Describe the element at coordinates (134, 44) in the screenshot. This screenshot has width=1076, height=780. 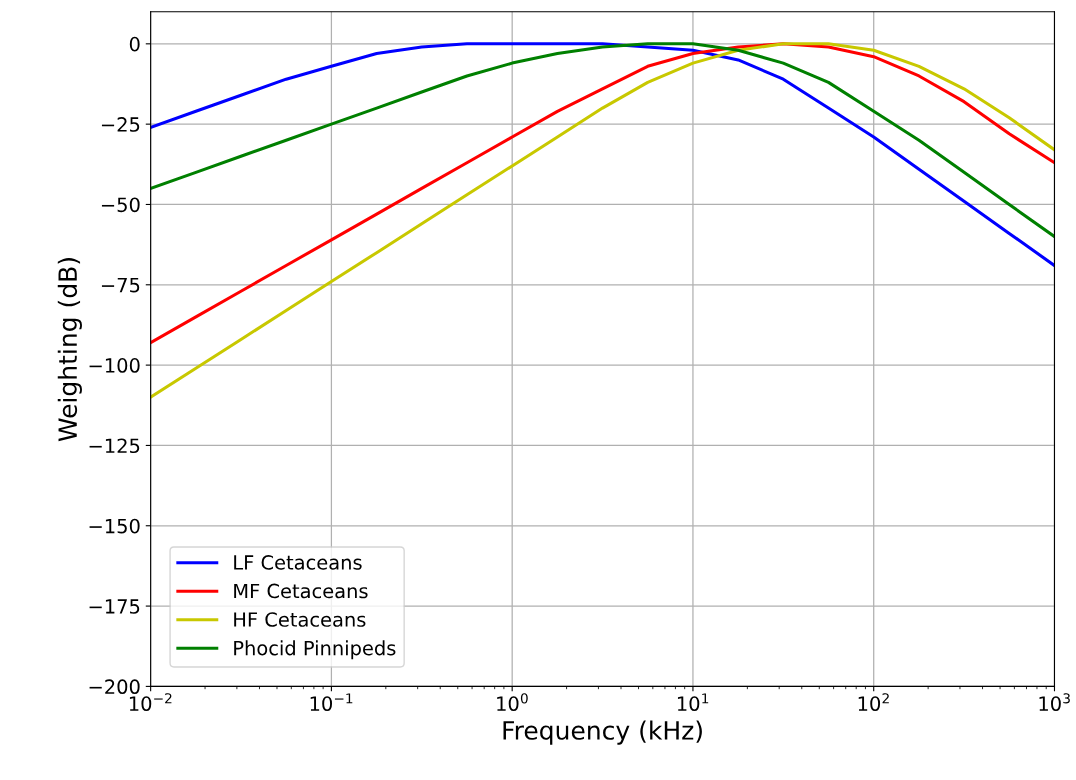
I see `y-tick-label: 0` at that location.